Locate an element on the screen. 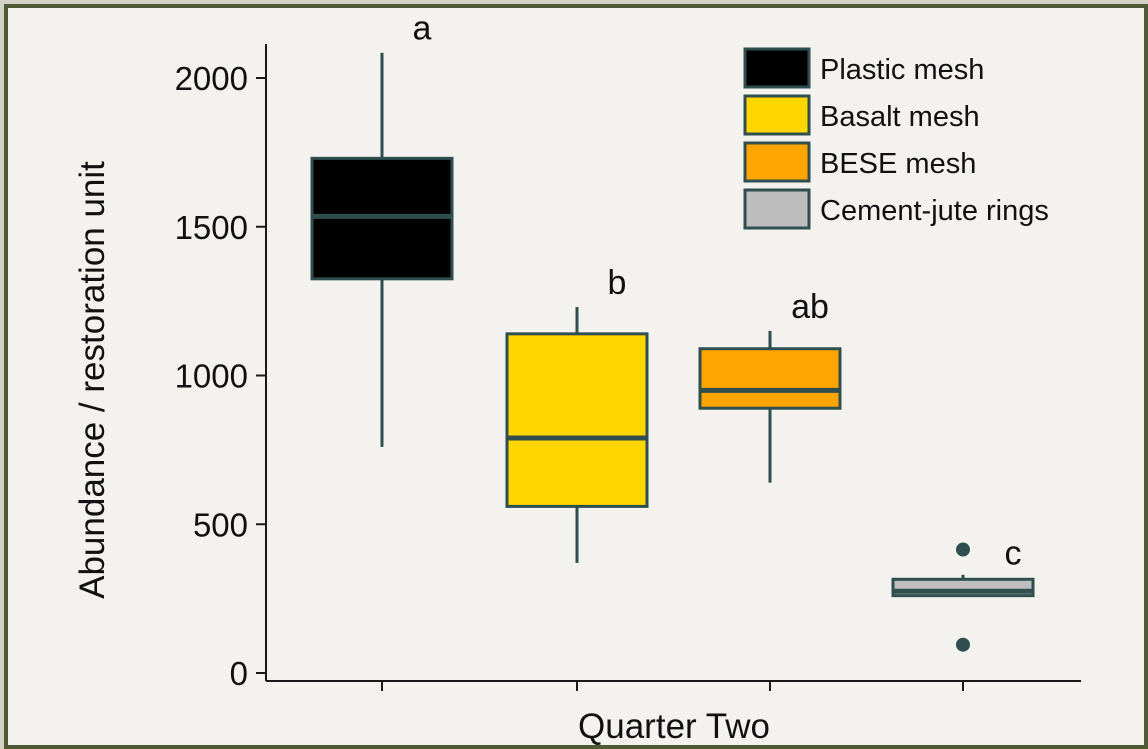 Image resolution: width=1148 pixels, height=749 pixels. y-axis-label: Abundance / restoration unit is located at coordinates (92, 380).